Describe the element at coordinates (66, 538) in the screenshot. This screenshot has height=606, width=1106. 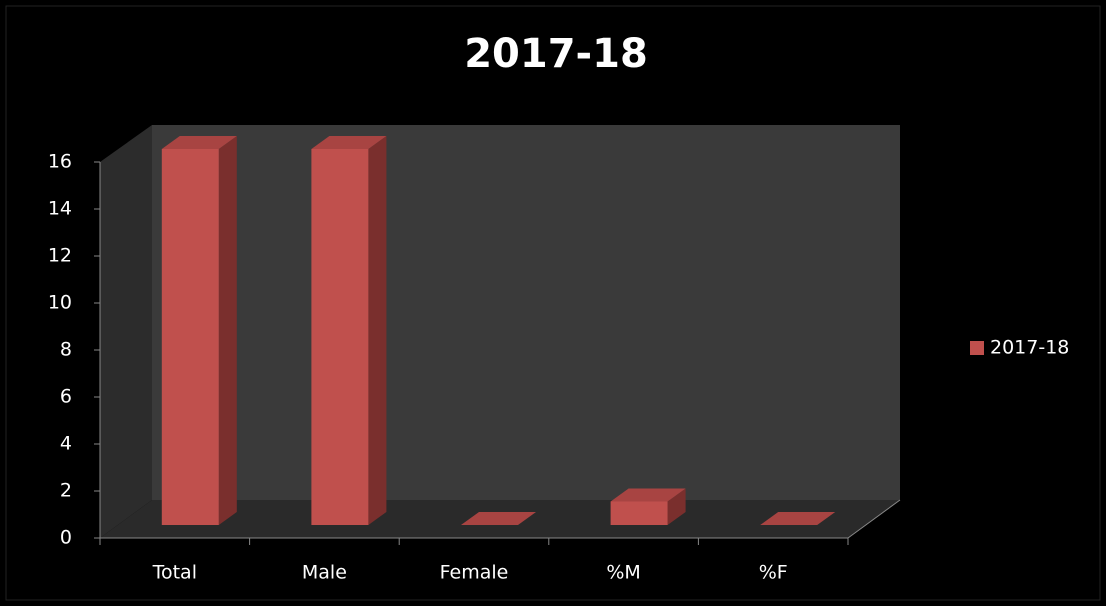
I see `y-tick-label: 0` at that location.